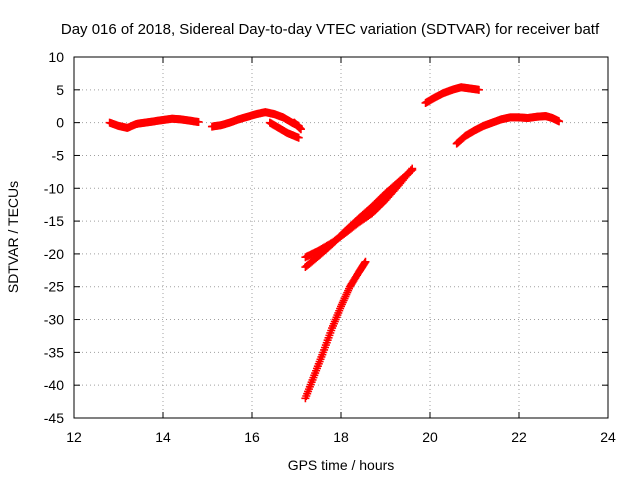 The width and height of the screenshot is (640, 480). I want to click on y-tick-label: -5, so click(58, 155).